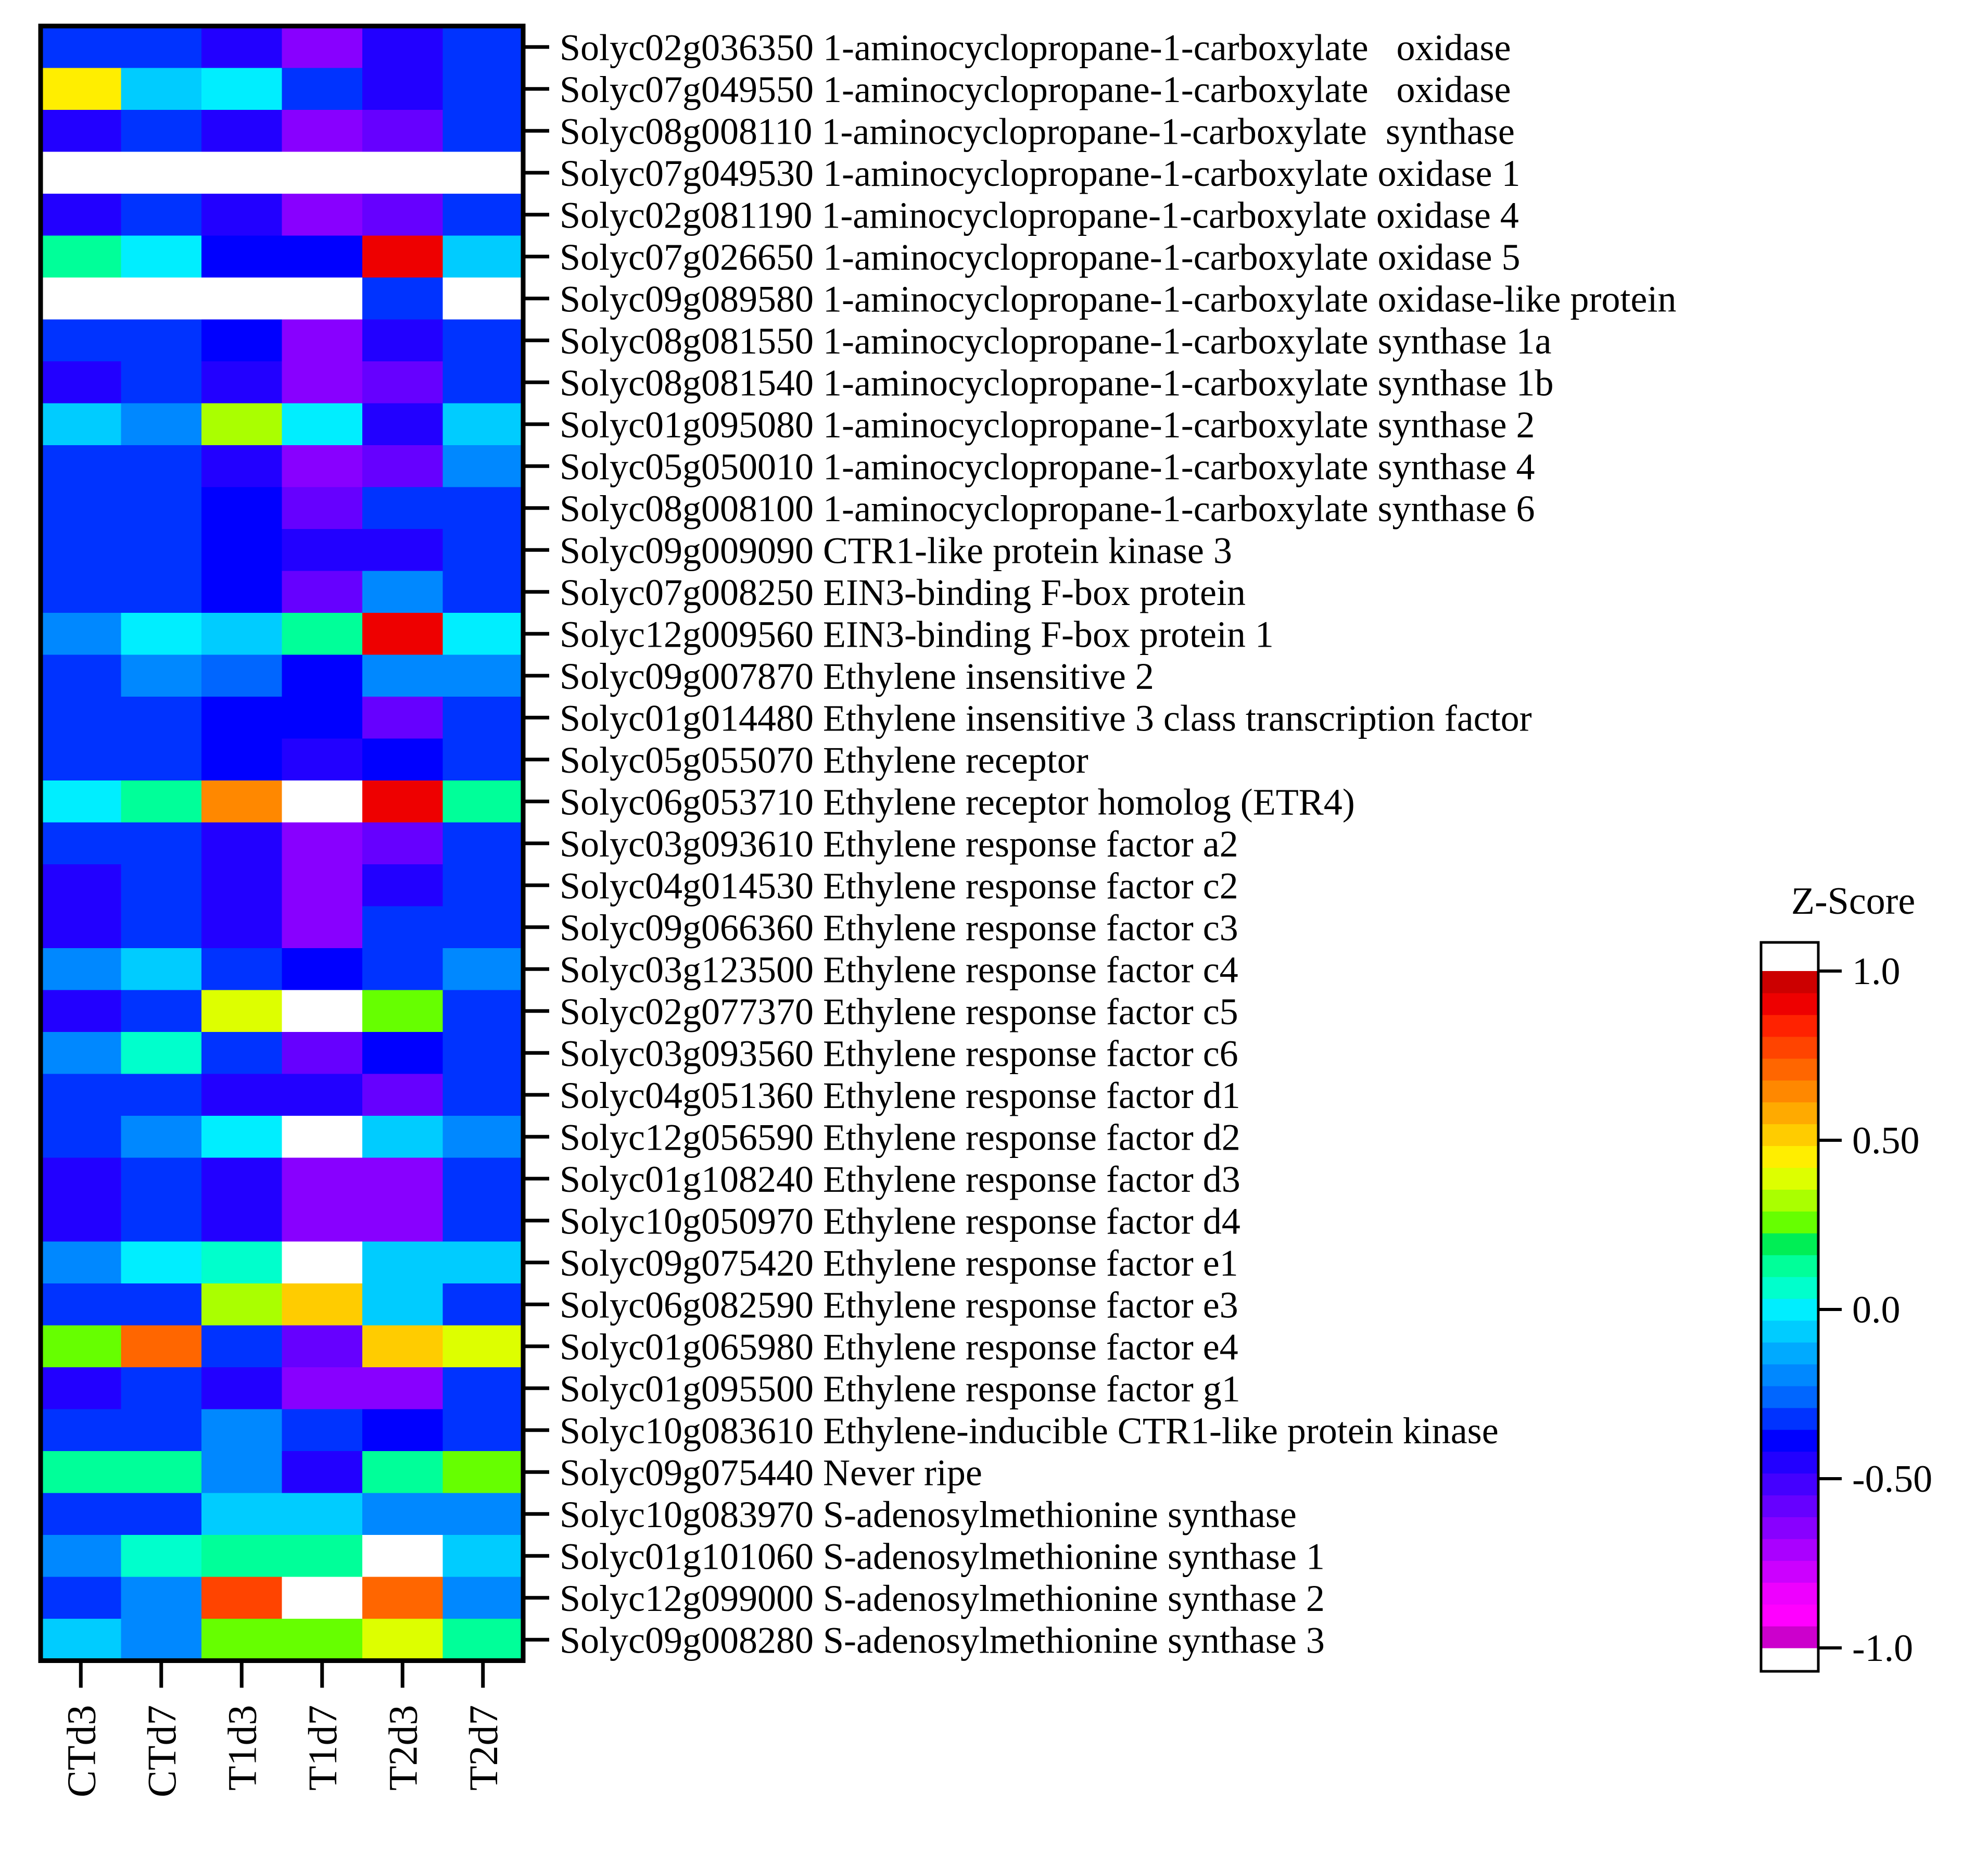 Image resolution: width=1988 pixels, height=1852 pixels. What do you see at coordinates (1886, 1140) in the screenshot?
I see `color-scale-tick-label: 0.50` at bounding box center [1886, 1140].